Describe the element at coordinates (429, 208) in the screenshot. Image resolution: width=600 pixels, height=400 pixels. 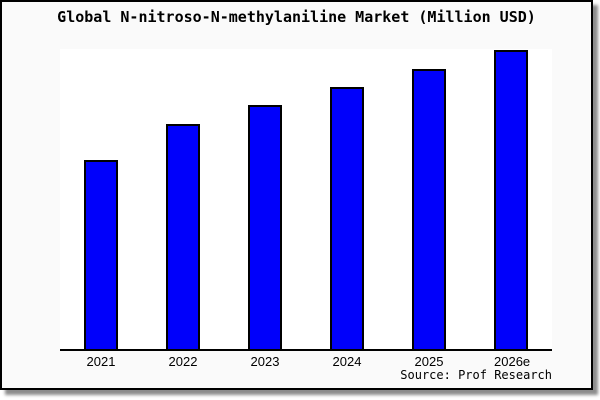
I see `bar-2025` at that location.